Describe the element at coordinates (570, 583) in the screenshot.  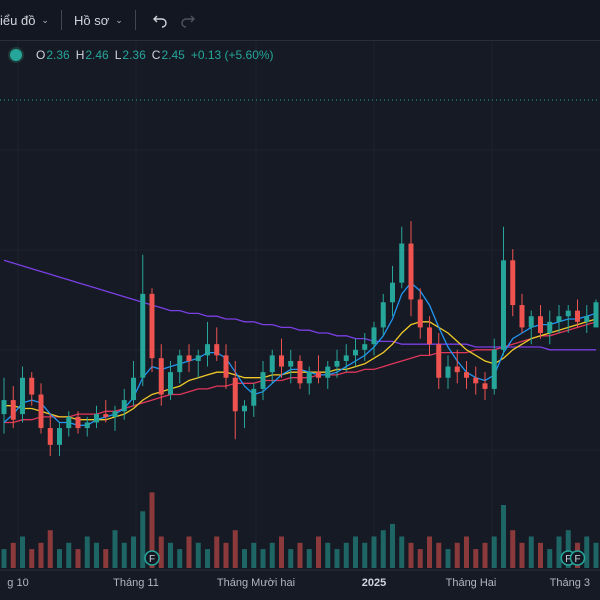
I see `time-axis-label: Tháng 3` at that location.